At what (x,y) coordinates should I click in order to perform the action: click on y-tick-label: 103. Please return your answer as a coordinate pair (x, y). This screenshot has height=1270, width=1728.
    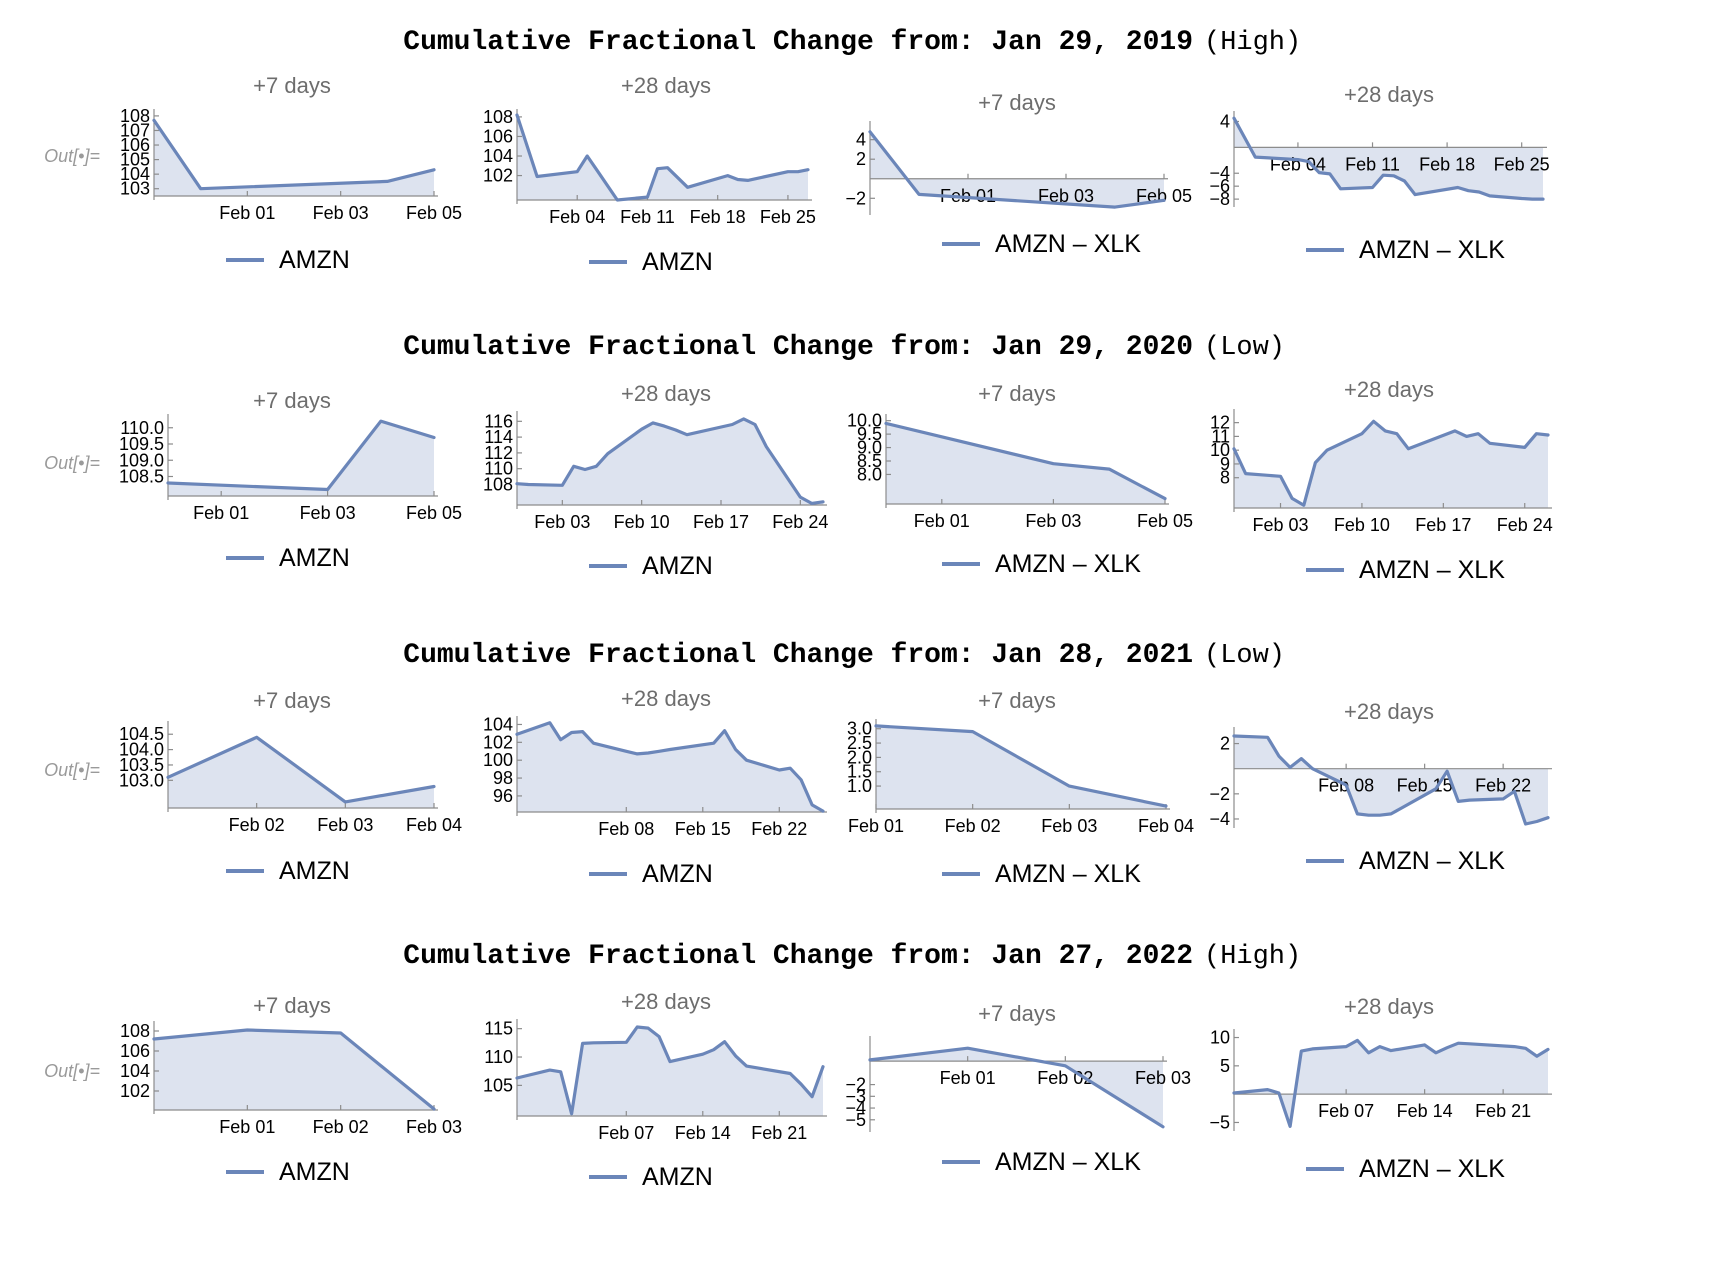
    Looking at the image, I should click on (135, 189).